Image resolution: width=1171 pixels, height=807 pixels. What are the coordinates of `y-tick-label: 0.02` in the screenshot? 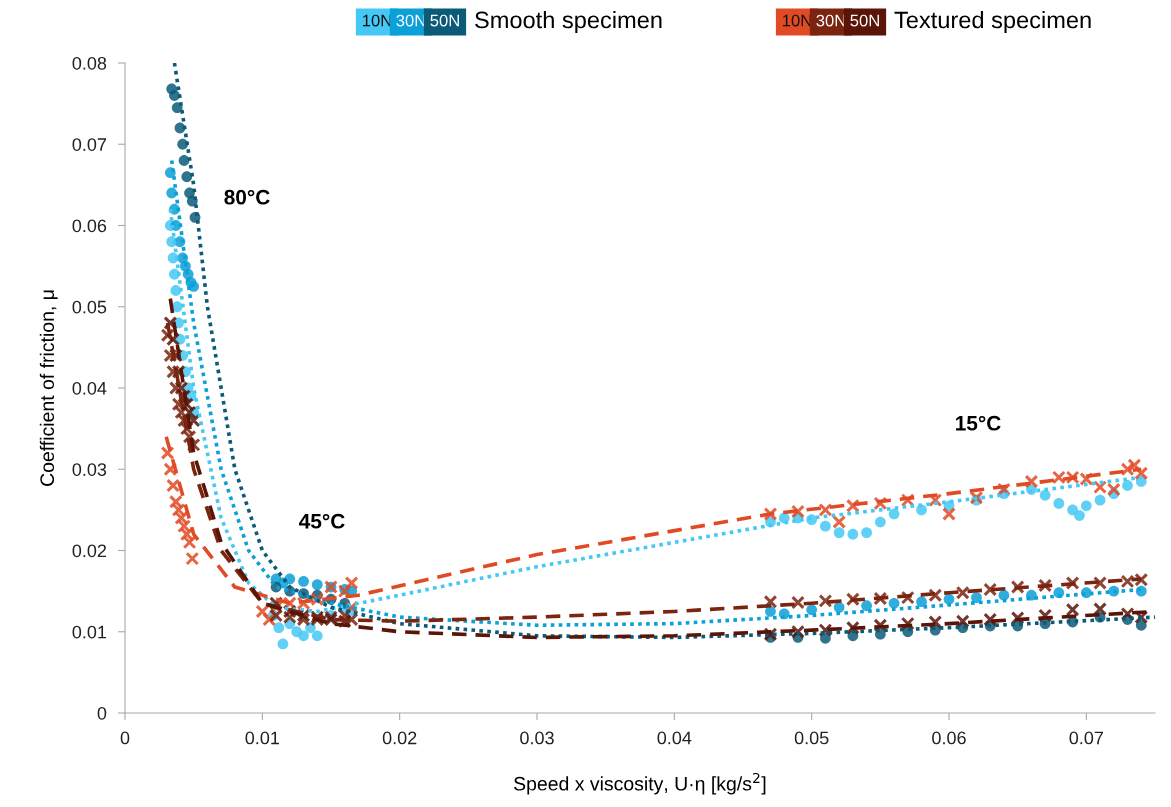 It's located at (89, 551).